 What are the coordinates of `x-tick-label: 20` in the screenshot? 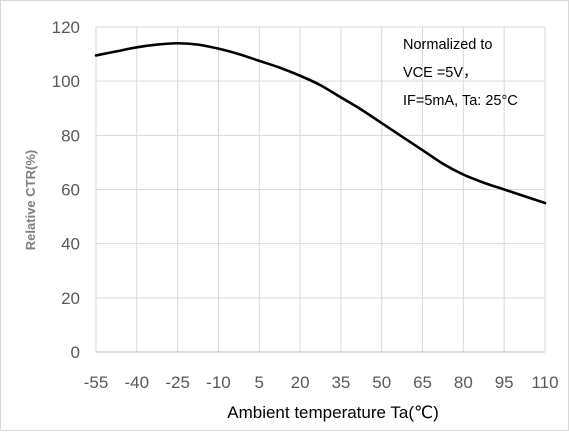 It's located at (300, 382).